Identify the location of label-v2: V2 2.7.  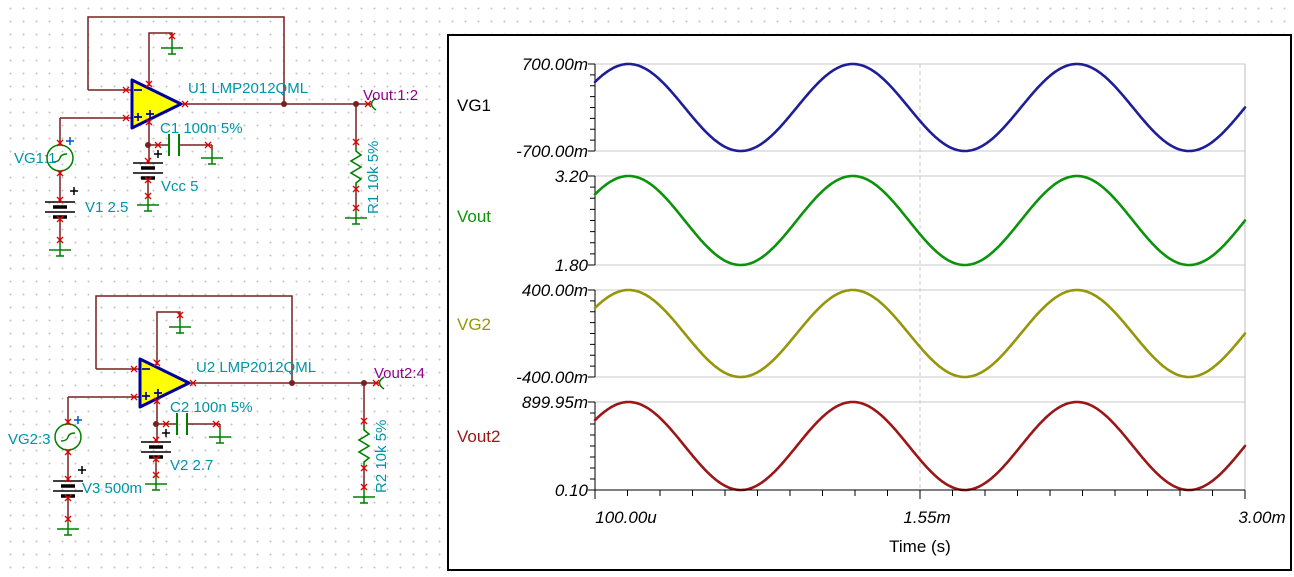
(191, 465).